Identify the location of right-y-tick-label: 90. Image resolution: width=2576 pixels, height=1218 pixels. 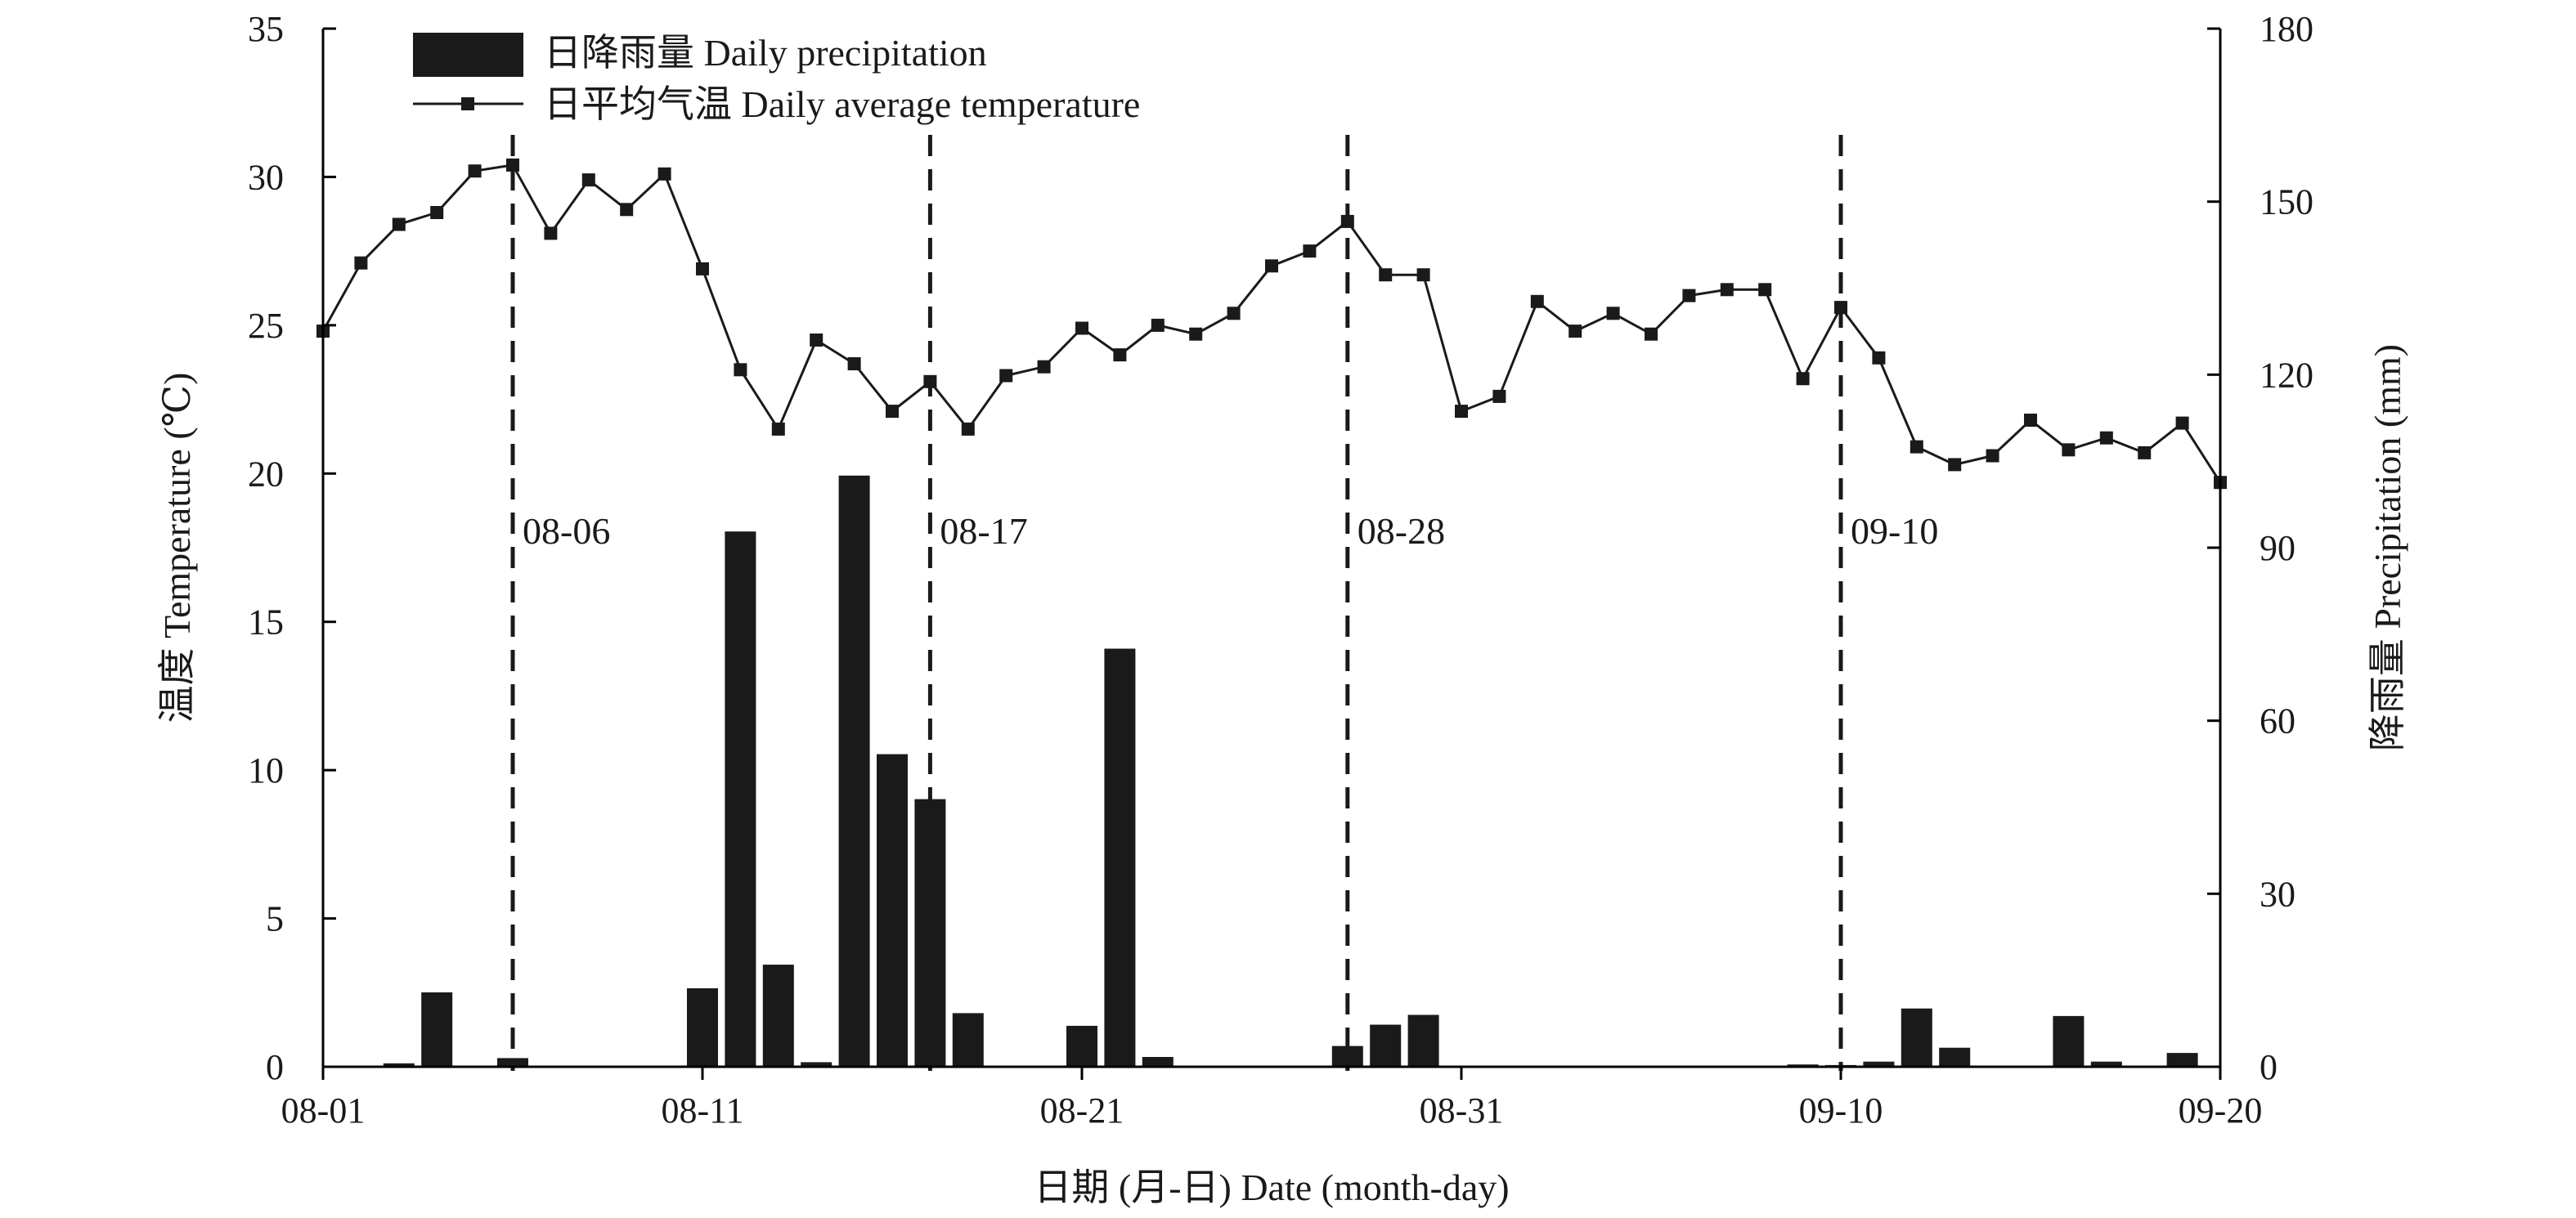
(2278, 548).